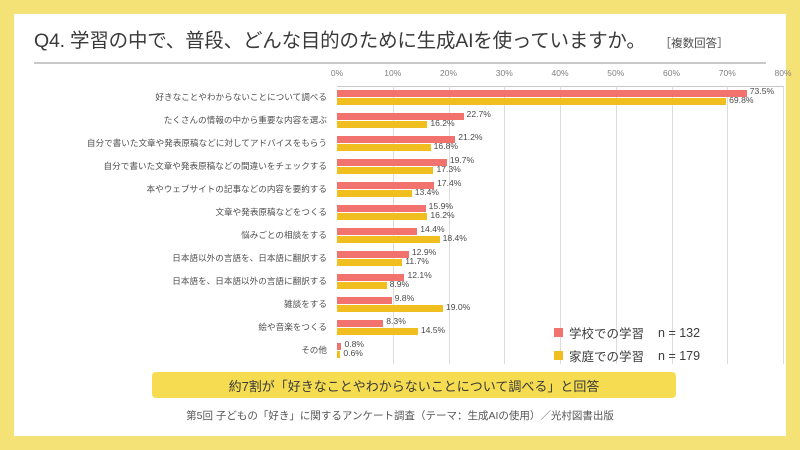  I want to click on category-label: たくさんの情報の中から重要な内容を選ぶ, so click(245, 120).